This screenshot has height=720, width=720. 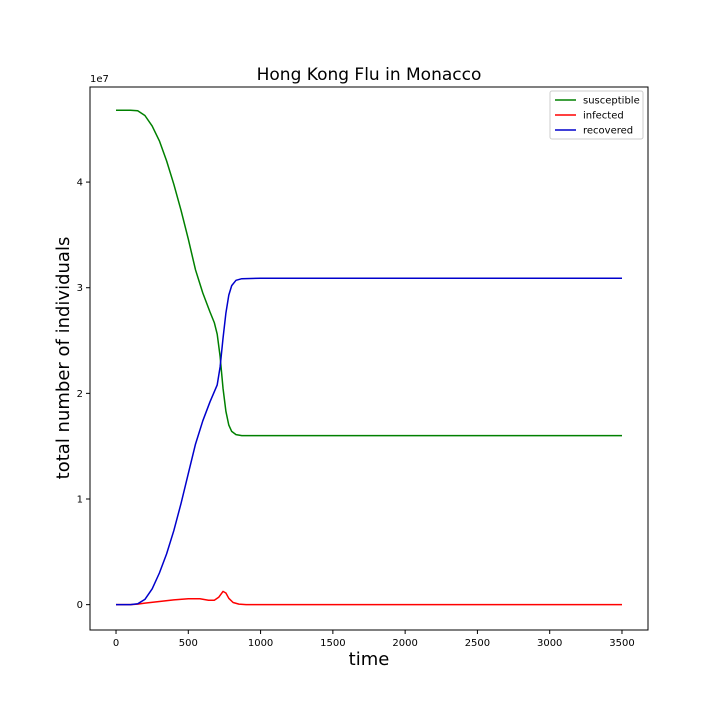 What do you see at coordinates (260, 643) in the screenshot?
I see `x-tick-label: 1000` at bounding box center [260, 643].